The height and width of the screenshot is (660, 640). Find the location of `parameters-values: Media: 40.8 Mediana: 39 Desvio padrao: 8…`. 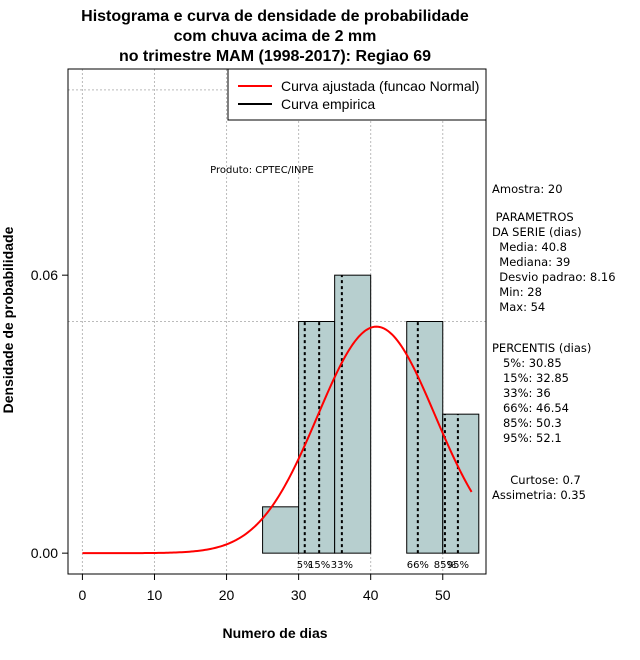

parameters-values: Media: 40.8 Mediana: 39 Desvio padrao: 8… is located at coordinates (557, 277).